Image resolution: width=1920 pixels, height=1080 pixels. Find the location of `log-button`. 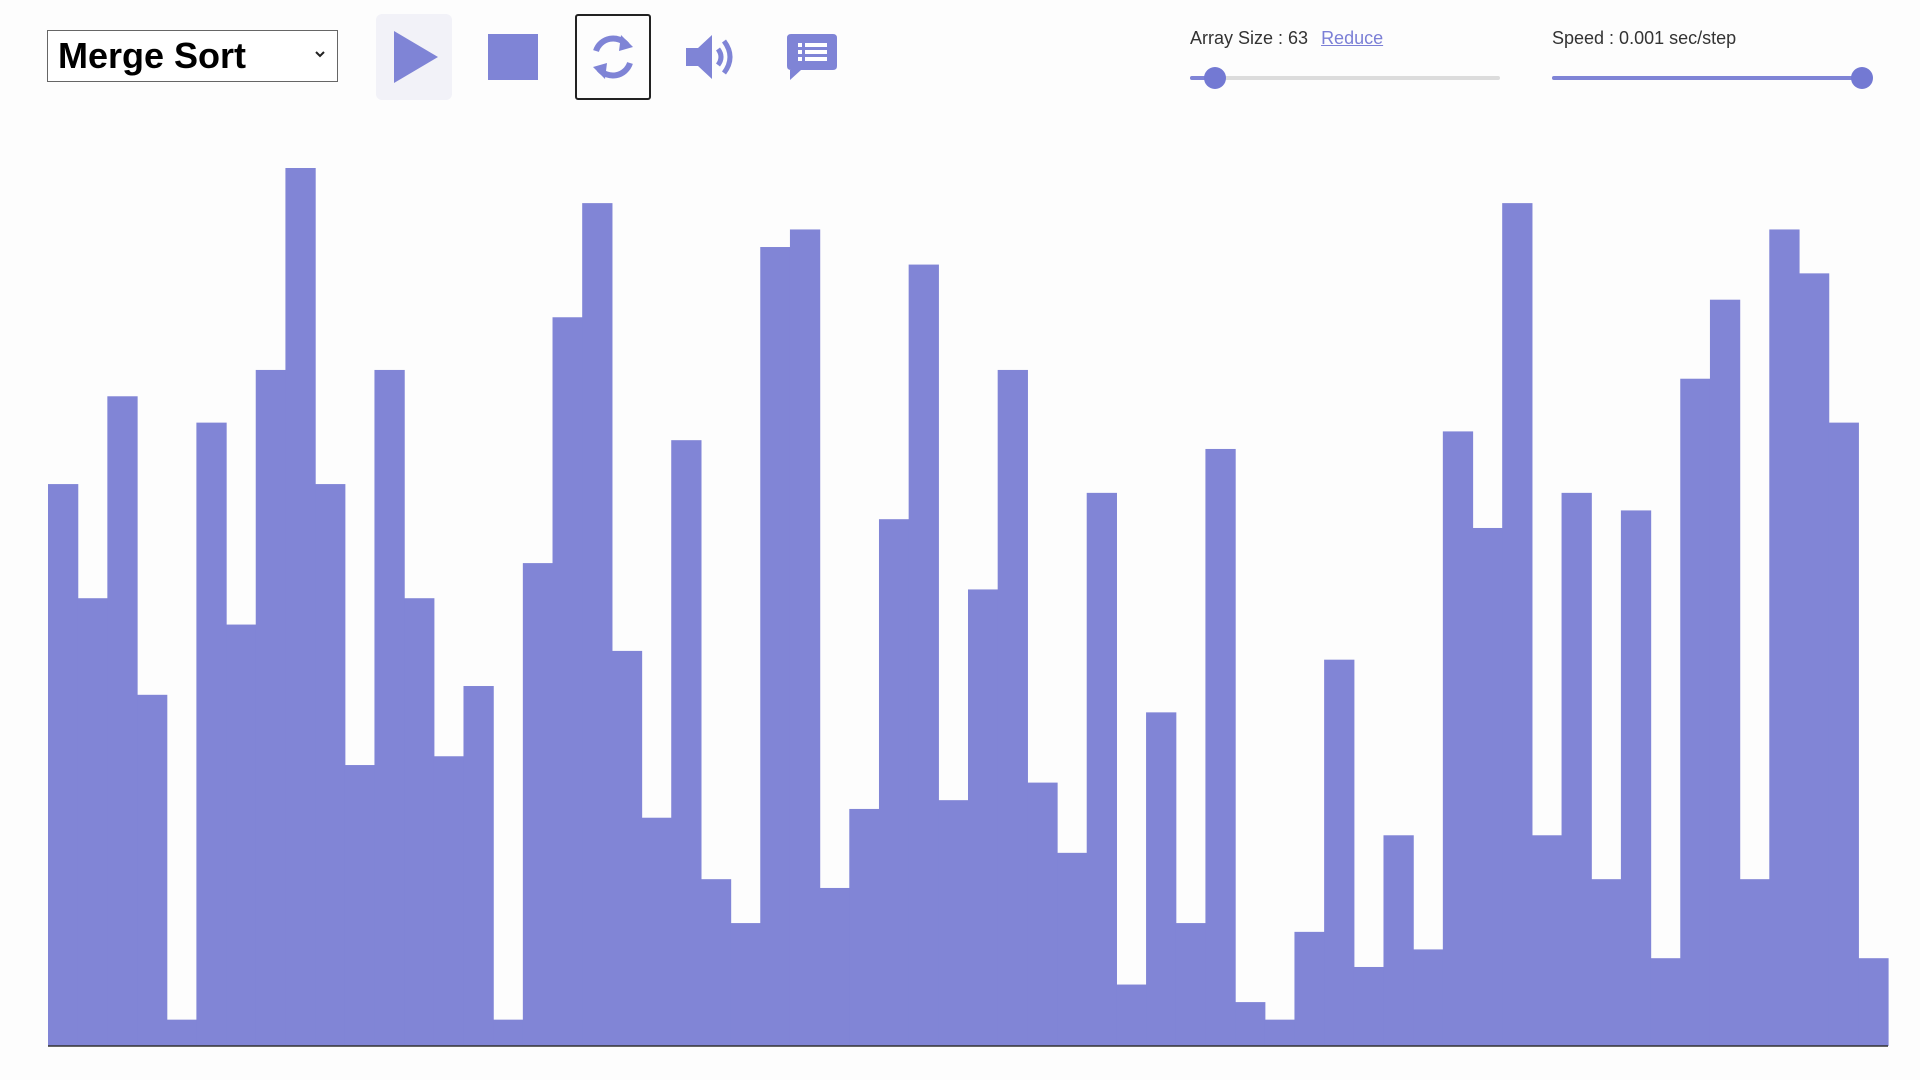

log-button is located at coordinates (812, 57).